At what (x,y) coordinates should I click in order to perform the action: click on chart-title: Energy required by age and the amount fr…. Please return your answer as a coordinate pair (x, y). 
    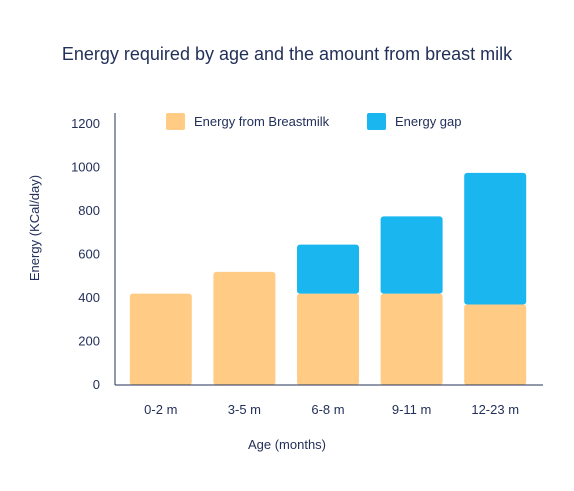
    Looking at the image, I should click on (287, 54).